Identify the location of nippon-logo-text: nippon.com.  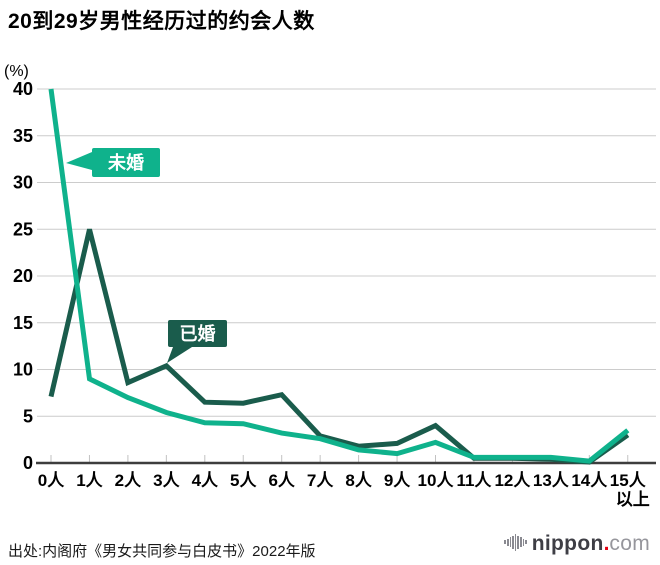
(591, 543).